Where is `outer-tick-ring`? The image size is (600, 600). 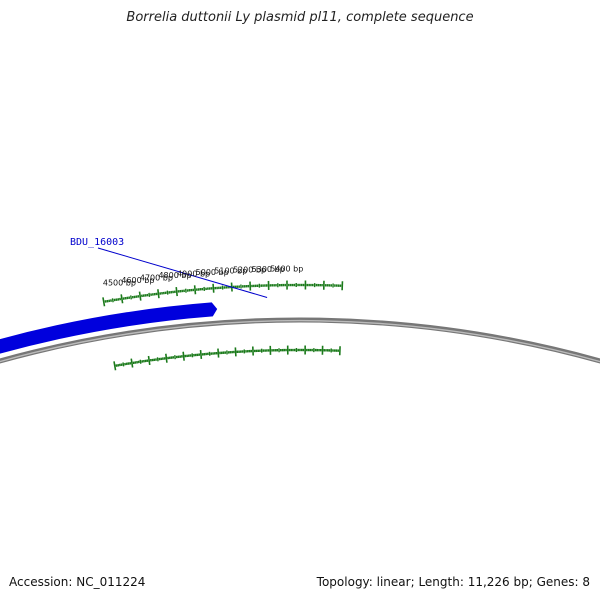
outer-tick-ring is located at coordinates (223, 293).